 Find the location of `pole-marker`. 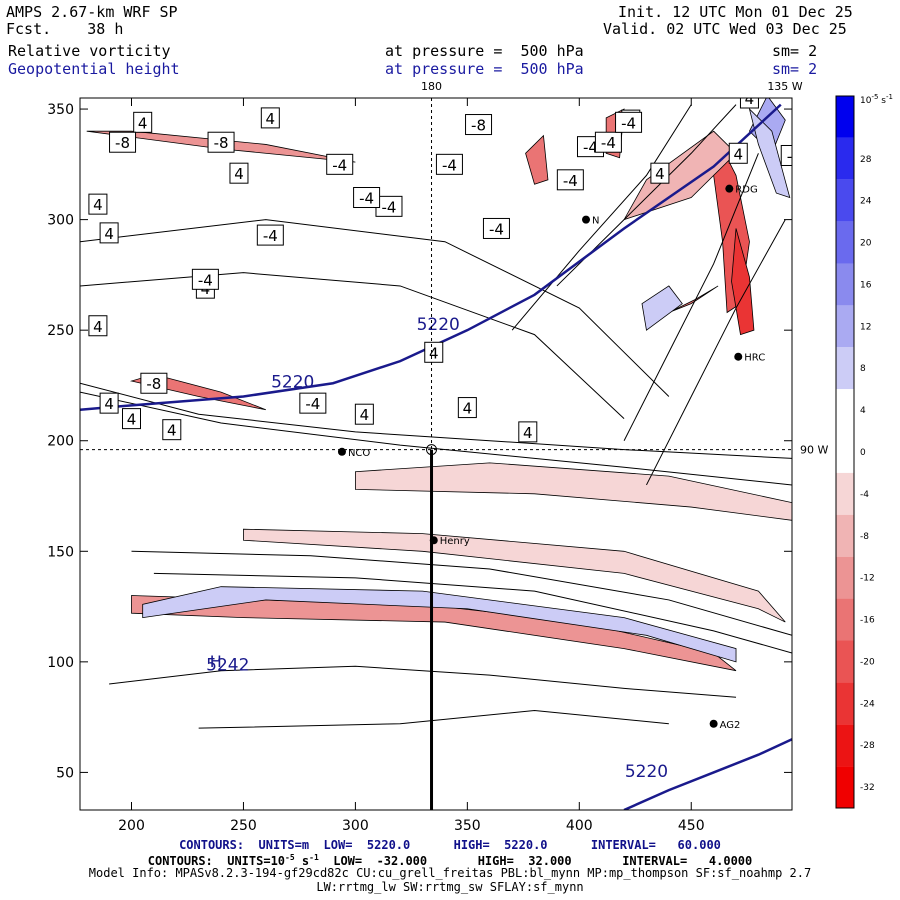

pole-marker is located at coordinates (432, 450).